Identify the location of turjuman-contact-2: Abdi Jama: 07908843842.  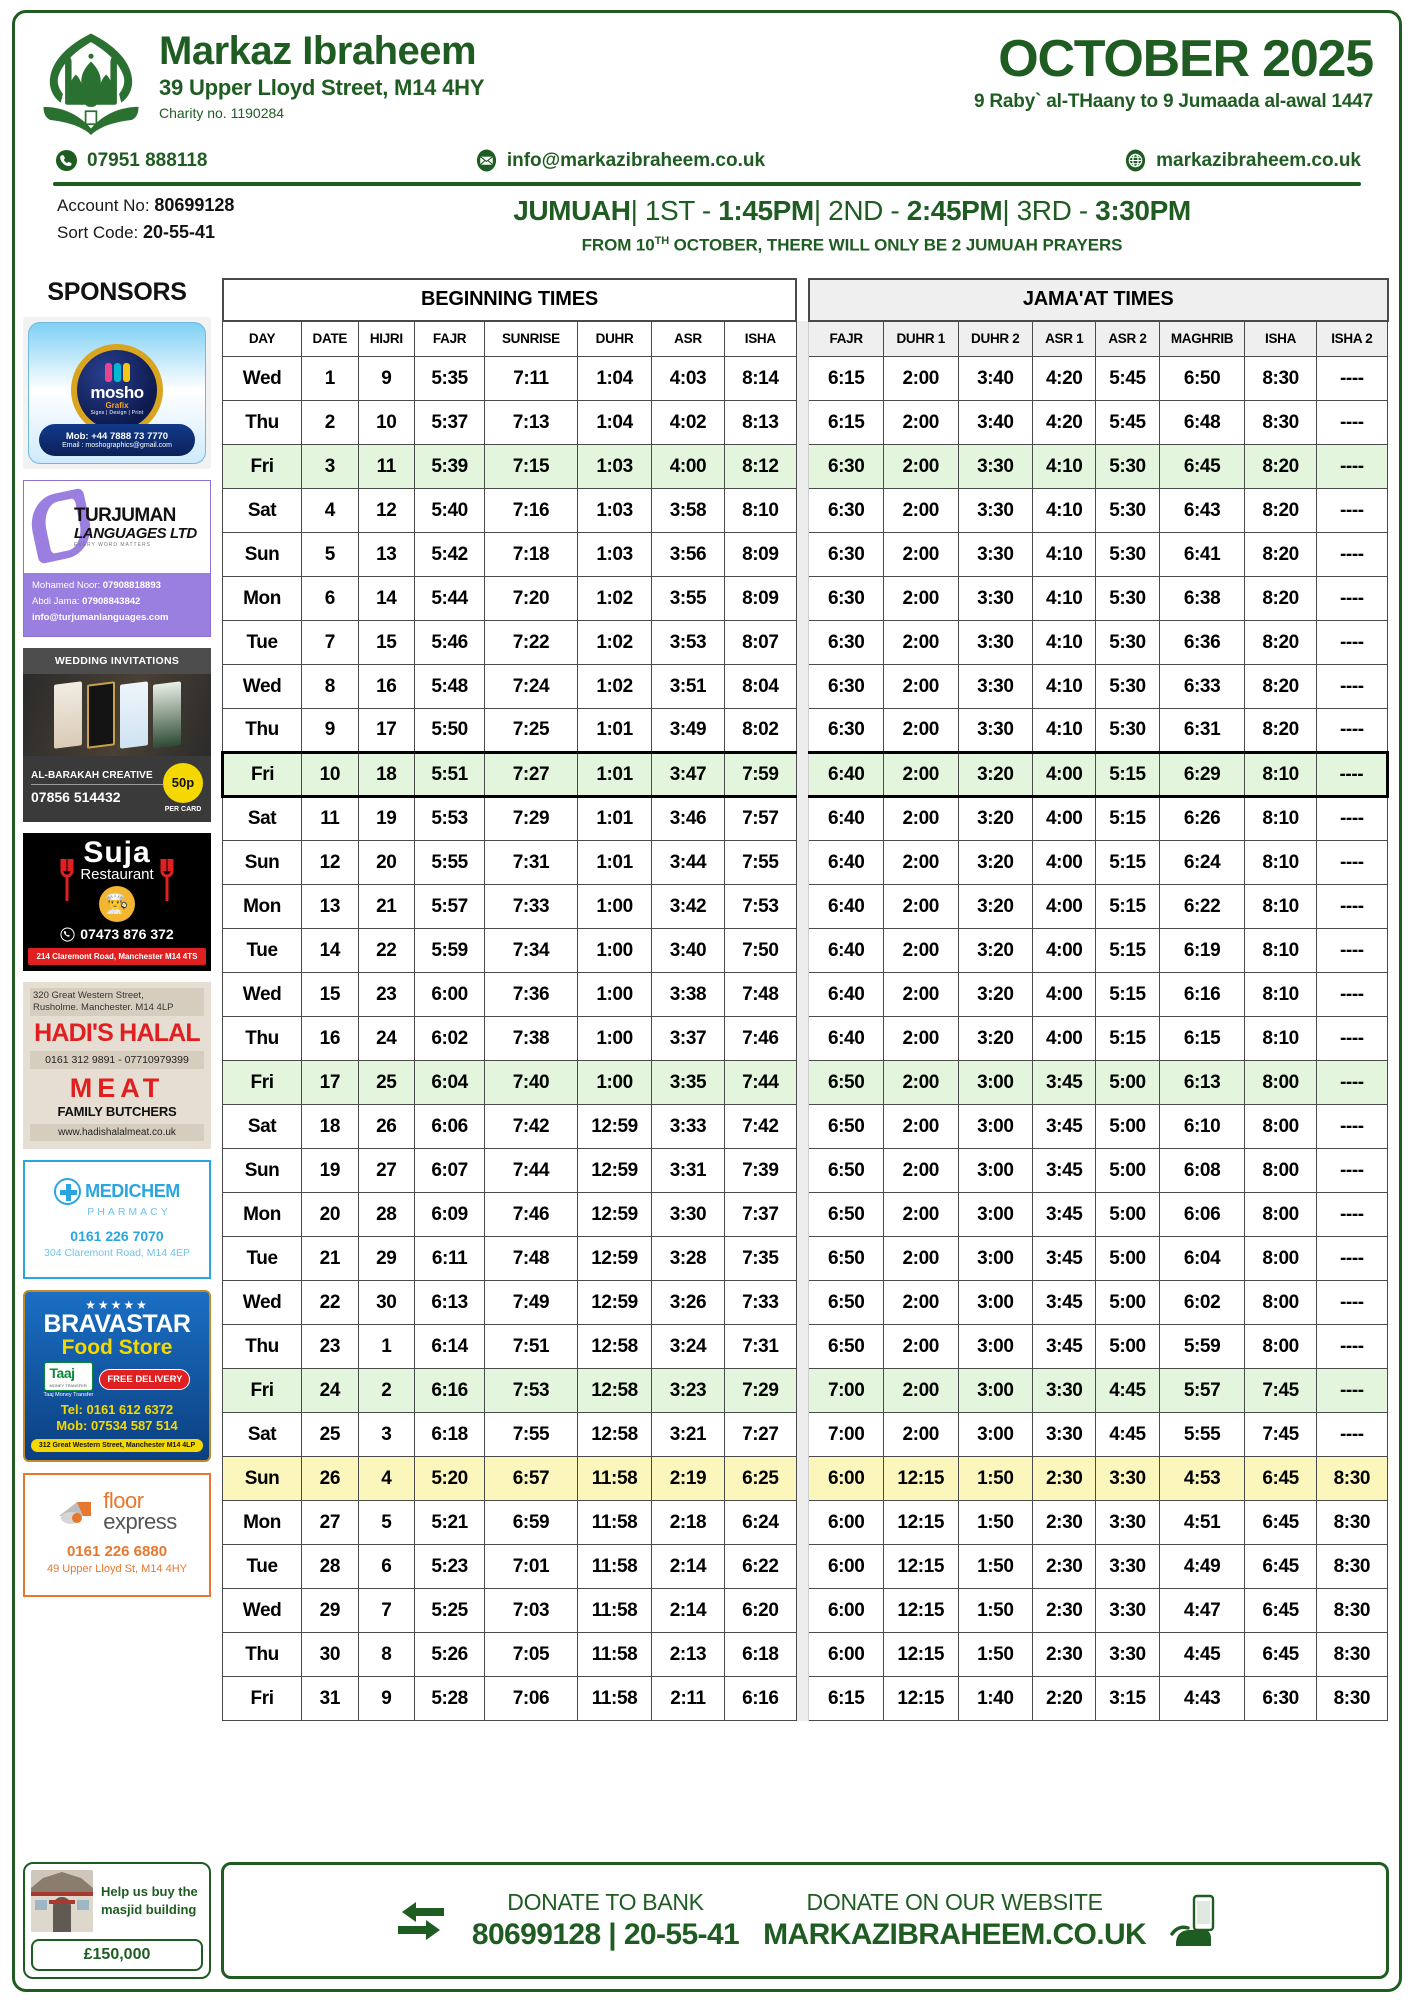
(117, 601).